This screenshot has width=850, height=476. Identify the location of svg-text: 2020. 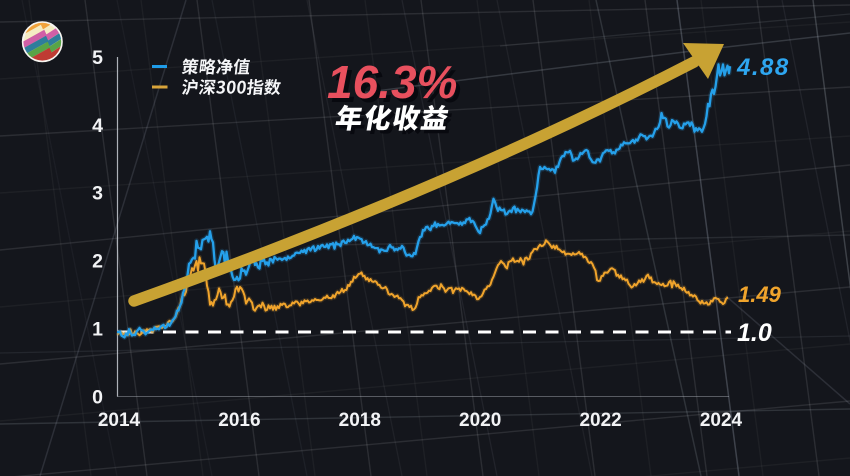
(480, 420).